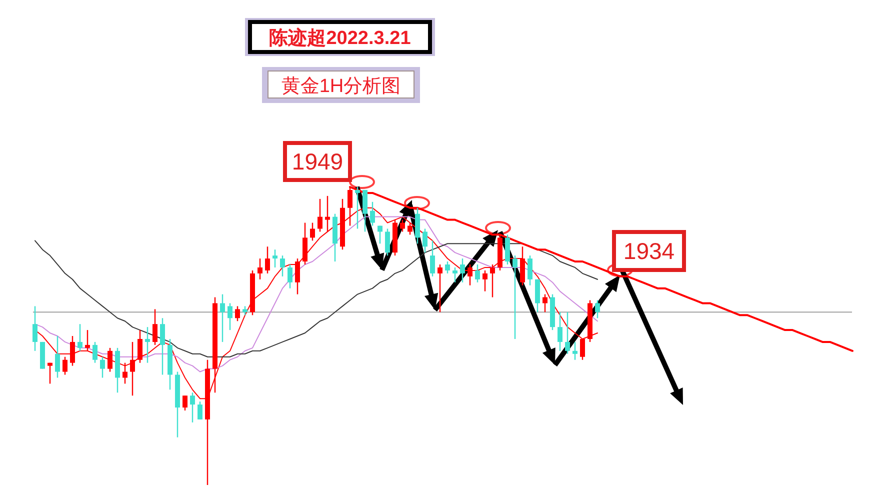 This screenshot has height=503, width=875. What do you see at coordinates (649, 251) in the screenshot?
I see `annotation: 1934` at bounding box center [649, 251].